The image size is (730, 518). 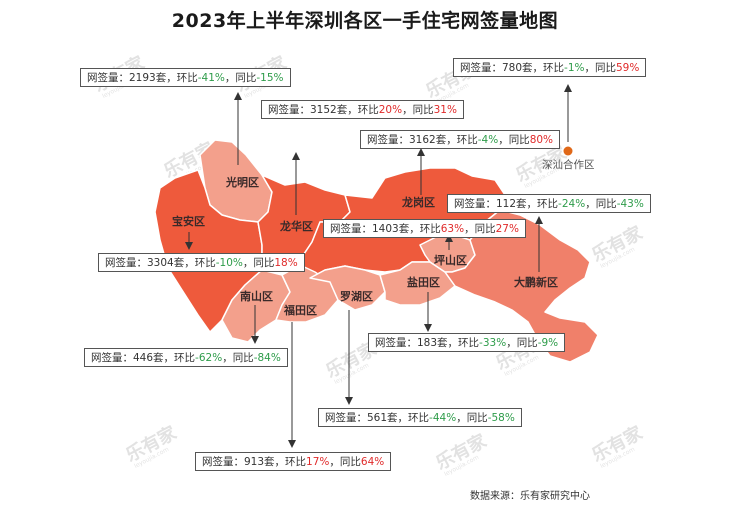 What do you see at coordinates (460, 139) in the screenshot?
I see `callout-longgang: 网签量：3162套，环比-4%，同比80%` at bounding box center [460, 139].